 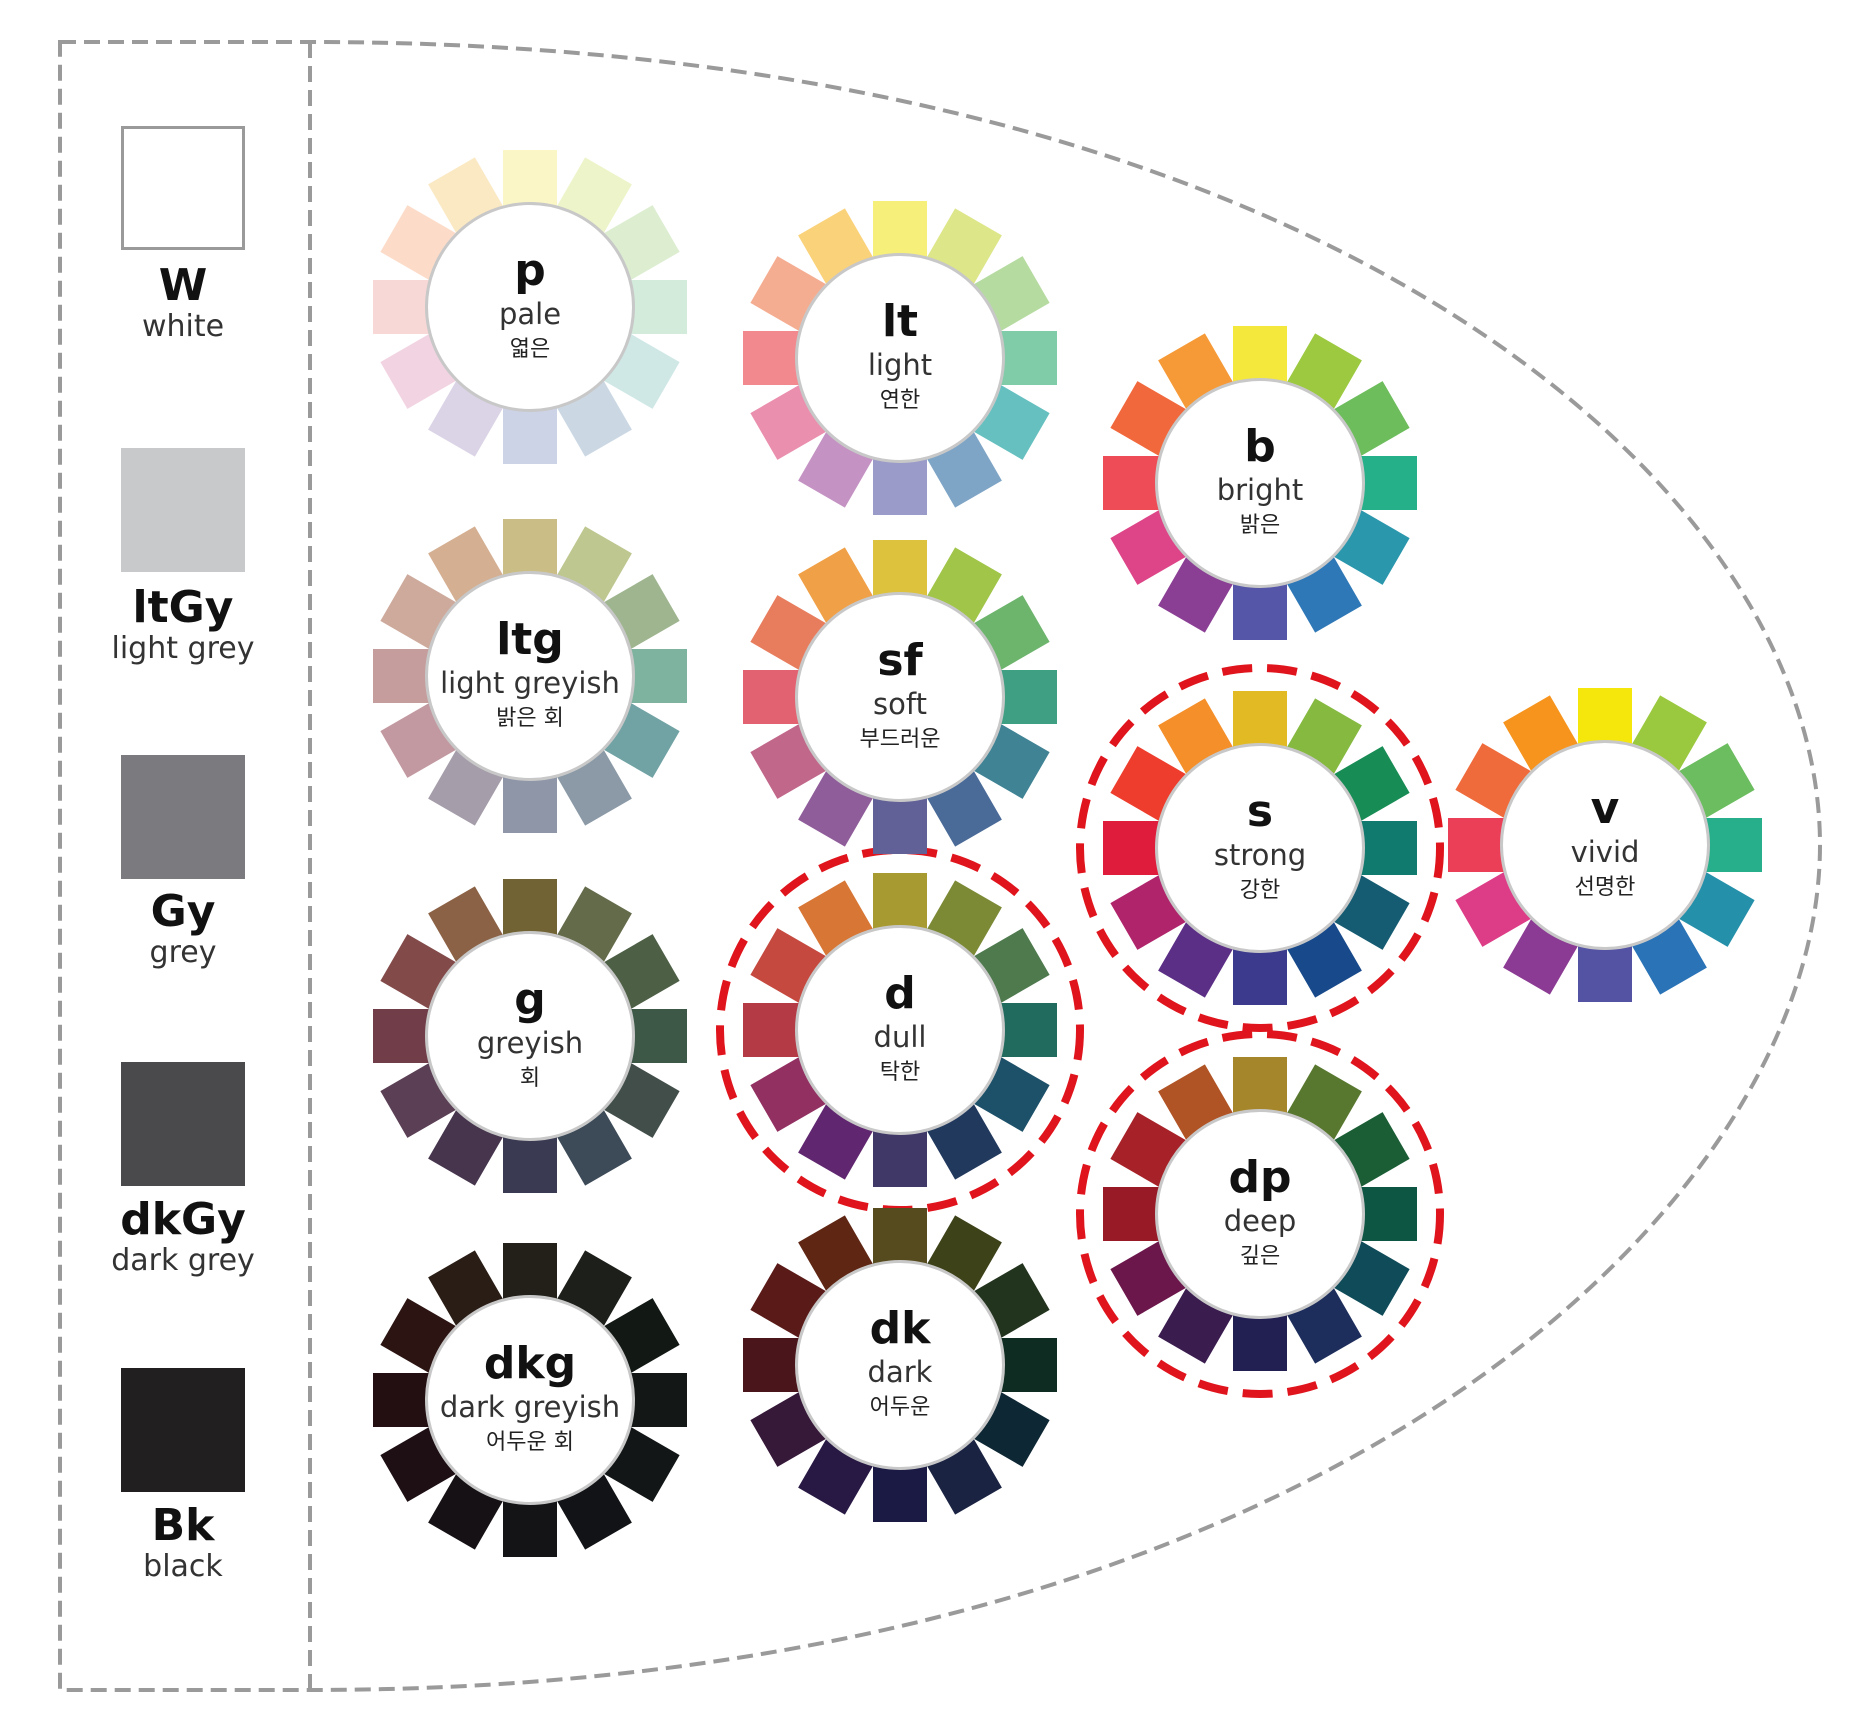 I want to click on tone-korean-name: 부드러운, so click(x=900, y=739).